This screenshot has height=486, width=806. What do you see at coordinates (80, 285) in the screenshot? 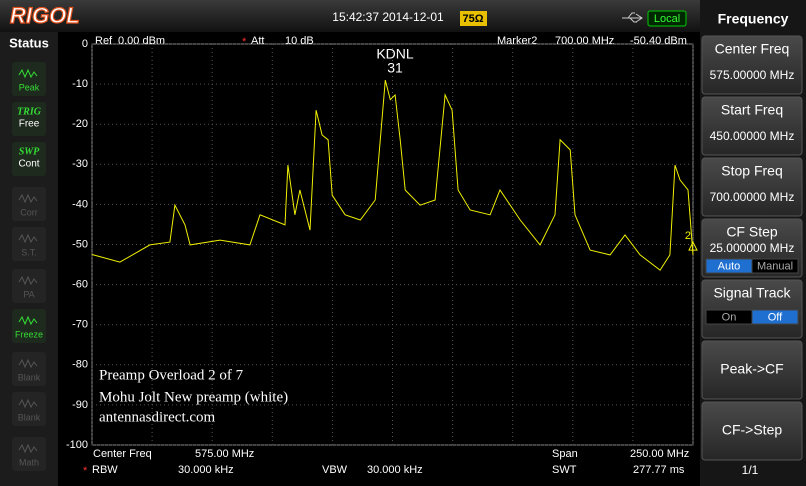
I see `y-tick-label: -60` at bounding box center [80, 285].